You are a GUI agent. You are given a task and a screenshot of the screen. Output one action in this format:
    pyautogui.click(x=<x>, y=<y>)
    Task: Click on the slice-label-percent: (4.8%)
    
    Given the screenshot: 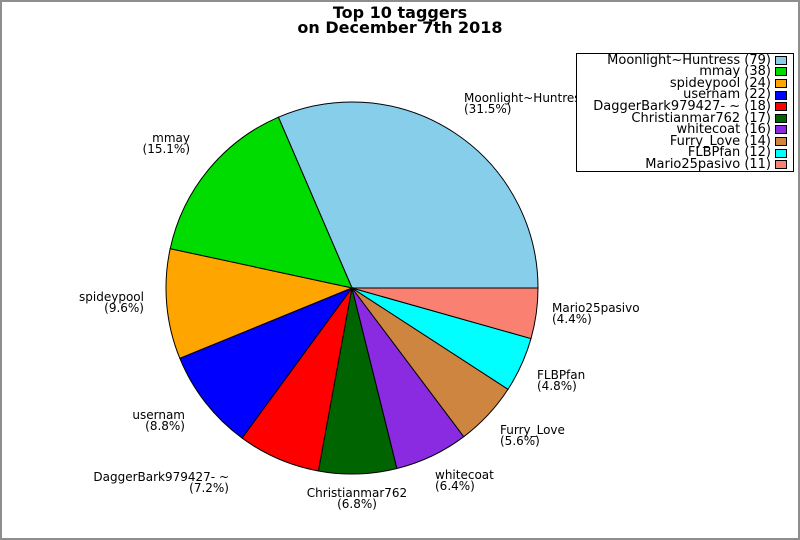 What is the action you would take?
    pyautogui.click(x=557, y=385)
    